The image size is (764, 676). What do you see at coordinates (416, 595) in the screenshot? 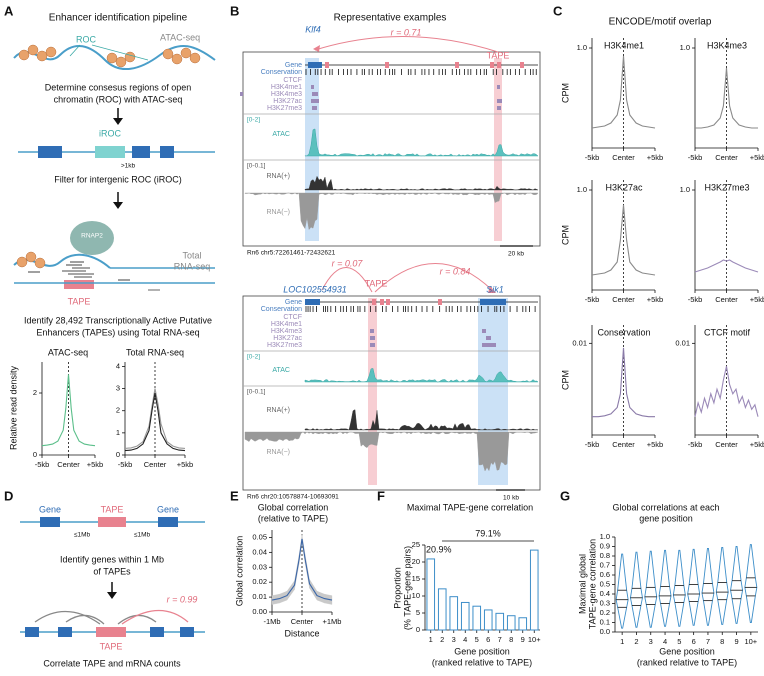
I see `y-tick-label: 10` at bounding box center [416, 595].